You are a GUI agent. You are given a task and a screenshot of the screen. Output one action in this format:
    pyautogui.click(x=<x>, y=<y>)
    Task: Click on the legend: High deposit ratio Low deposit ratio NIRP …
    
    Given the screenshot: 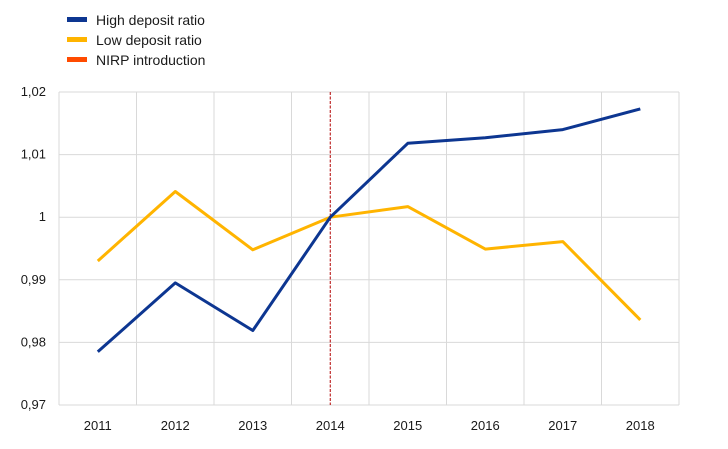 What is the action you would take?
    pyautogui.click(x=136, y=40)
    